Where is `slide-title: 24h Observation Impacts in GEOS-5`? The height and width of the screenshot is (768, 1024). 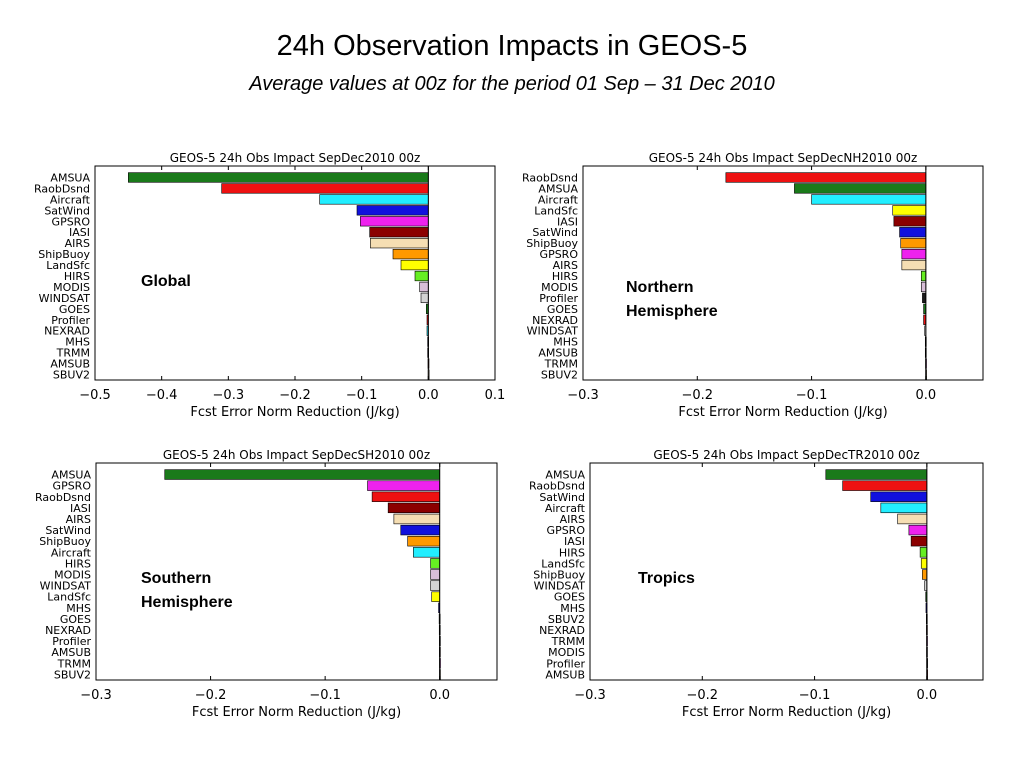
slide-title: 24h Observation Impacts in GEOS-5 is located at coordinates (512, 46).